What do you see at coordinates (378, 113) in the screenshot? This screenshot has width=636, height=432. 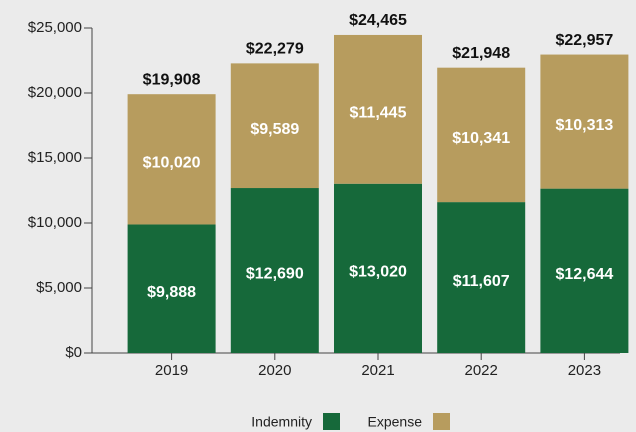 I see `segment-label: $11,445` at bounding box center [378, 113].